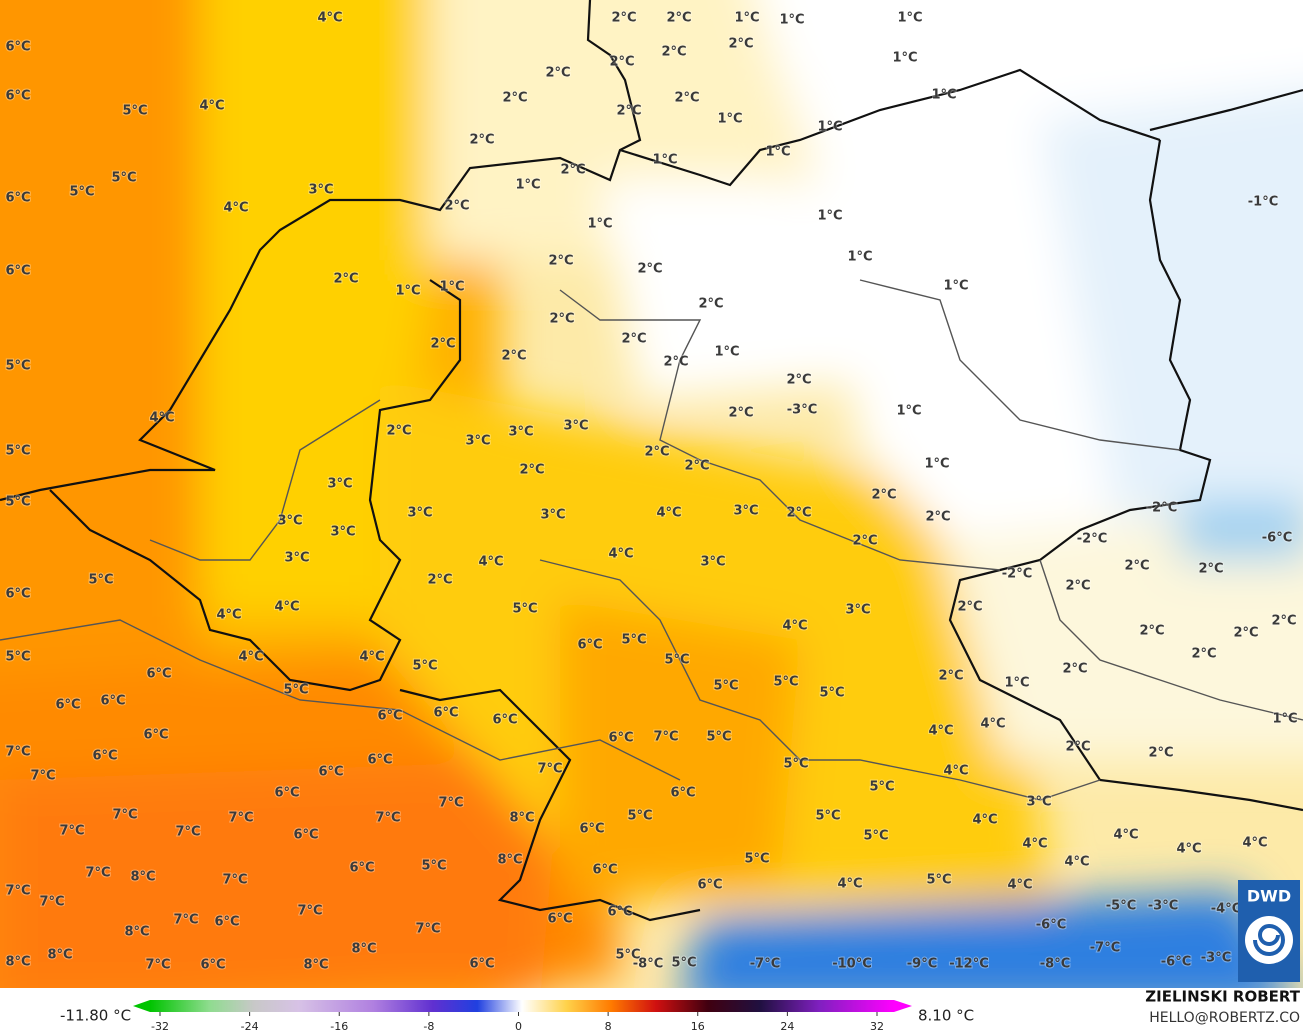  Describe the element at coordinates (765, 964) in the screenshot. I see `temp-label: -7°C` at that location.